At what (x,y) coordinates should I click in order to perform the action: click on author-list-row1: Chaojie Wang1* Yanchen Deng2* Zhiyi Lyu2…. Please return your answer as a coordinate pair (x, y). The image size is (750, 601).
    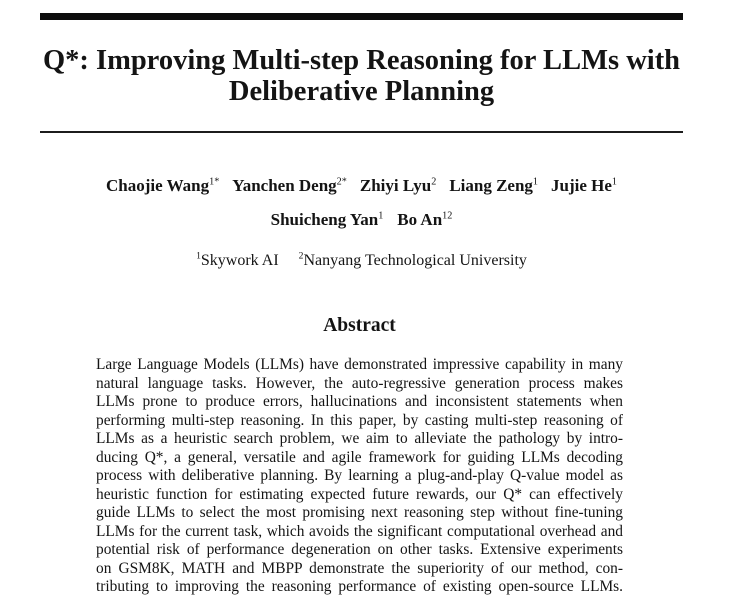
    Looking at the image, I should click on (361, 186).